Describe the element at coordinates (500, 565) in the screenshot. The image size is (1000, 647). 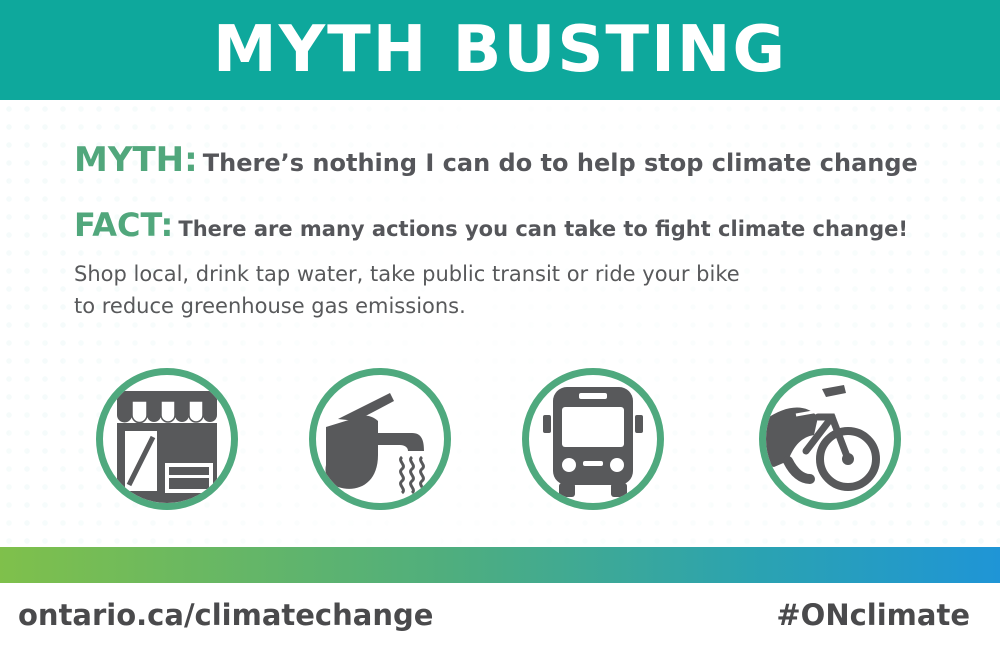
I see `gradient-divider` at that location.